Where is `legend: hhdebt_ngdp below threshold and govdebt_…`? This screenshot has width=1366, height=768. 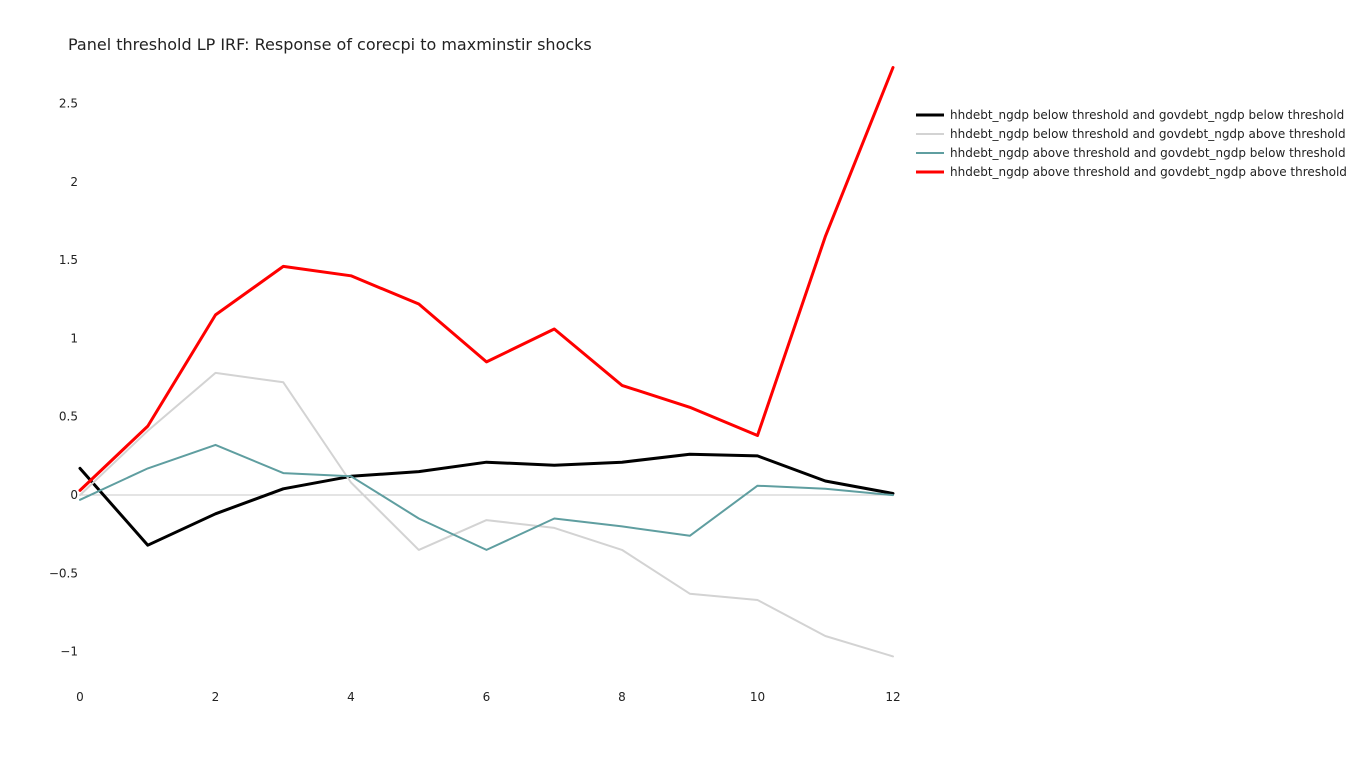 legend: hhdebt_ngdp below threshold and govdebt_… is located at coordinates (1131, 143).